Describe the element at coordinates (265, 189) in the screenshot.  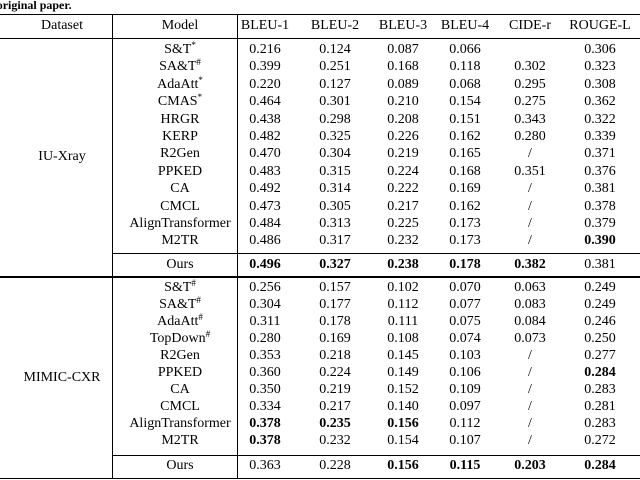
I see `metric-cell: 0.492` at that location.